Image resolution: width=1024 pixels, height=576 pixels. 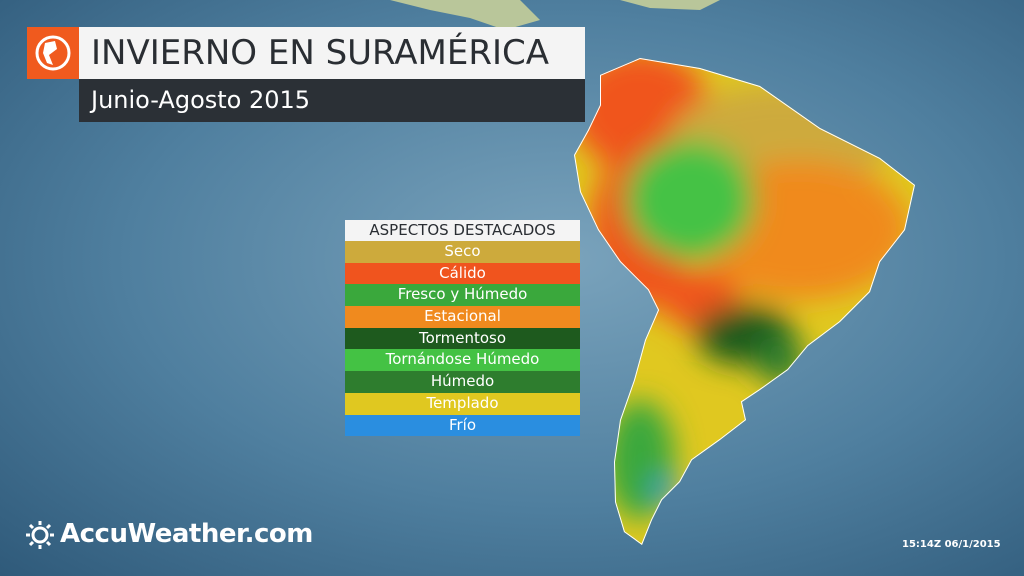 I want to click on brand: AccuWeather.com, so click(x=186, y=534).